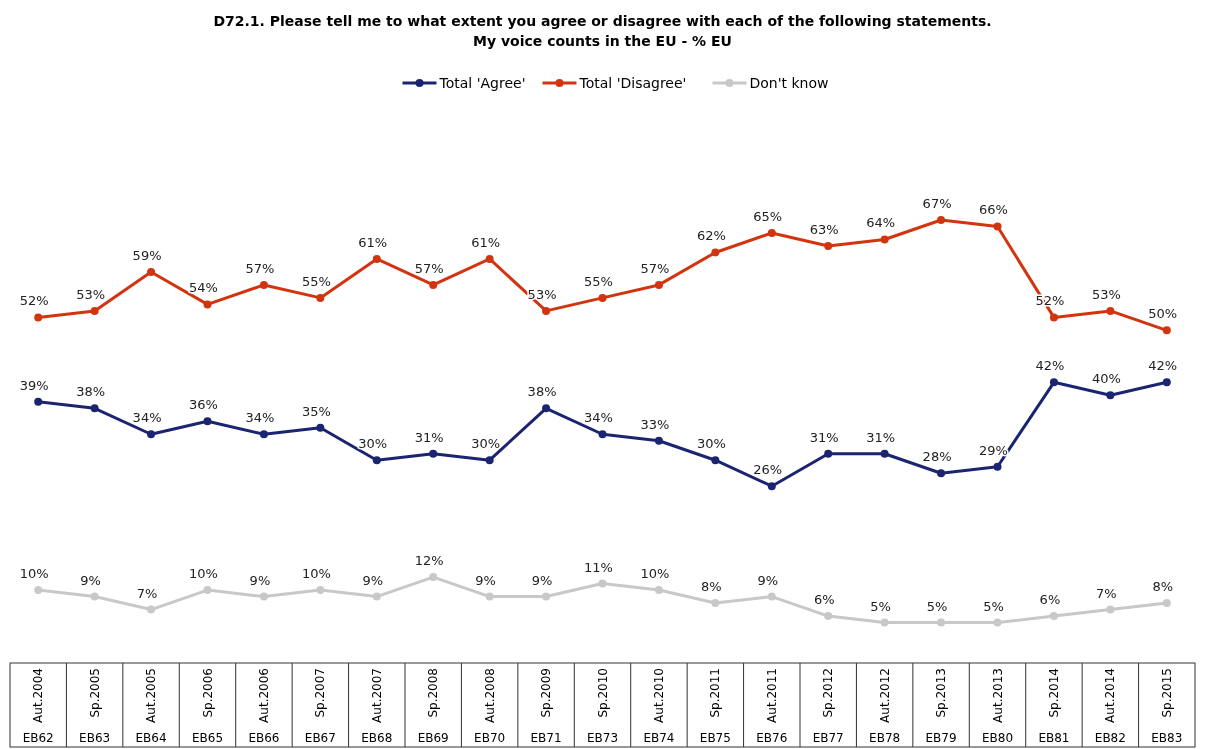  What do you see at coordinates (486, 242) in the screenshot?
I see `data-label: 61%` at bounding box center [486, 242].